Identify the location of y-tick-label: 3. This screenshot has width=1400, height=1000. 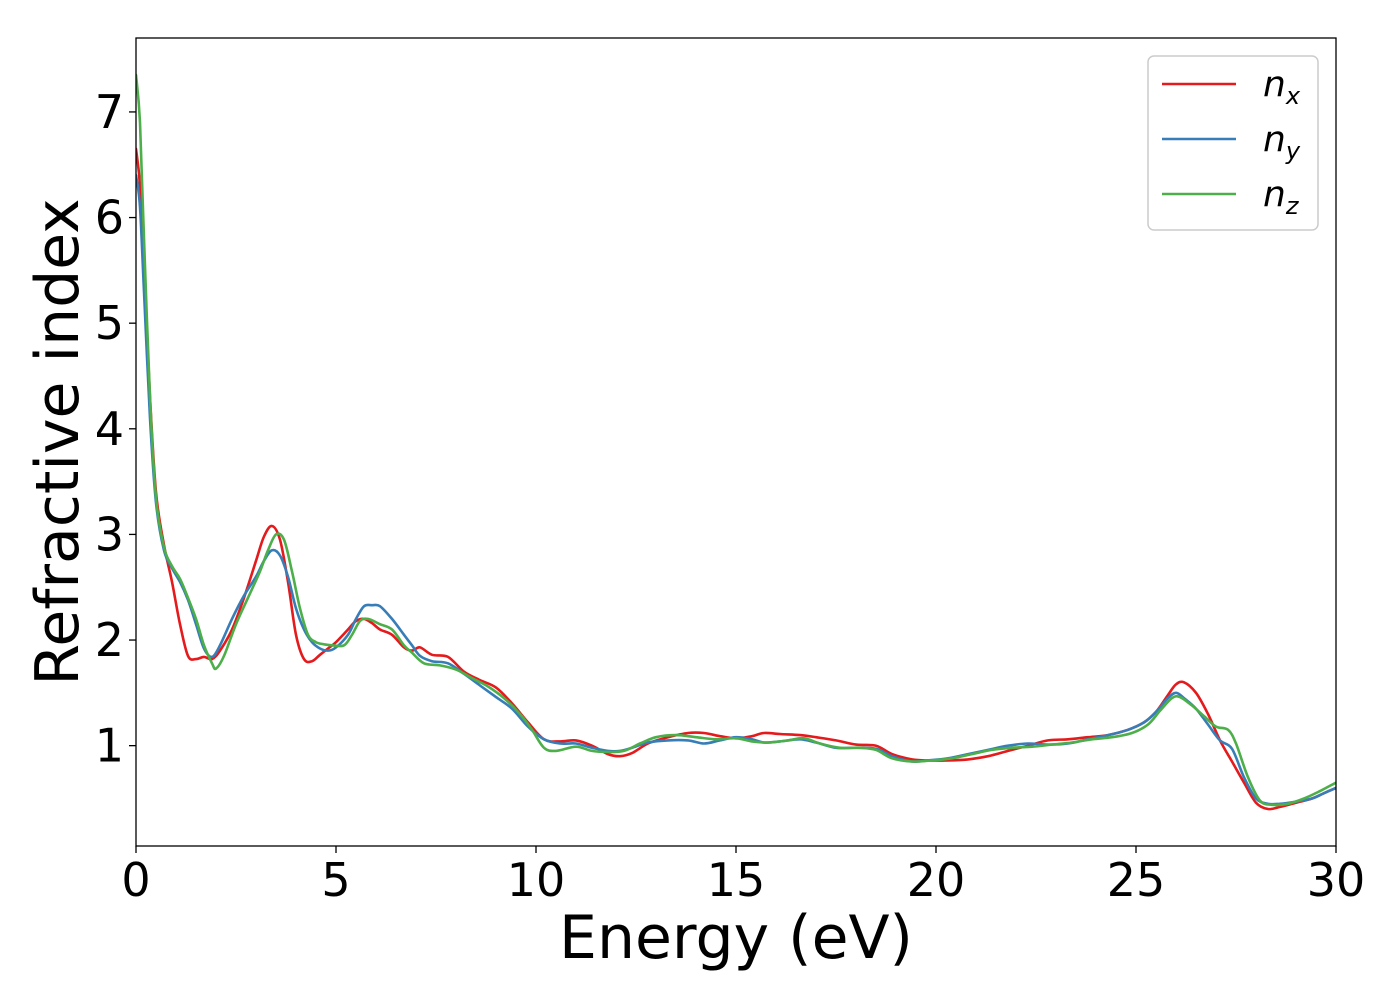
(109, 534).